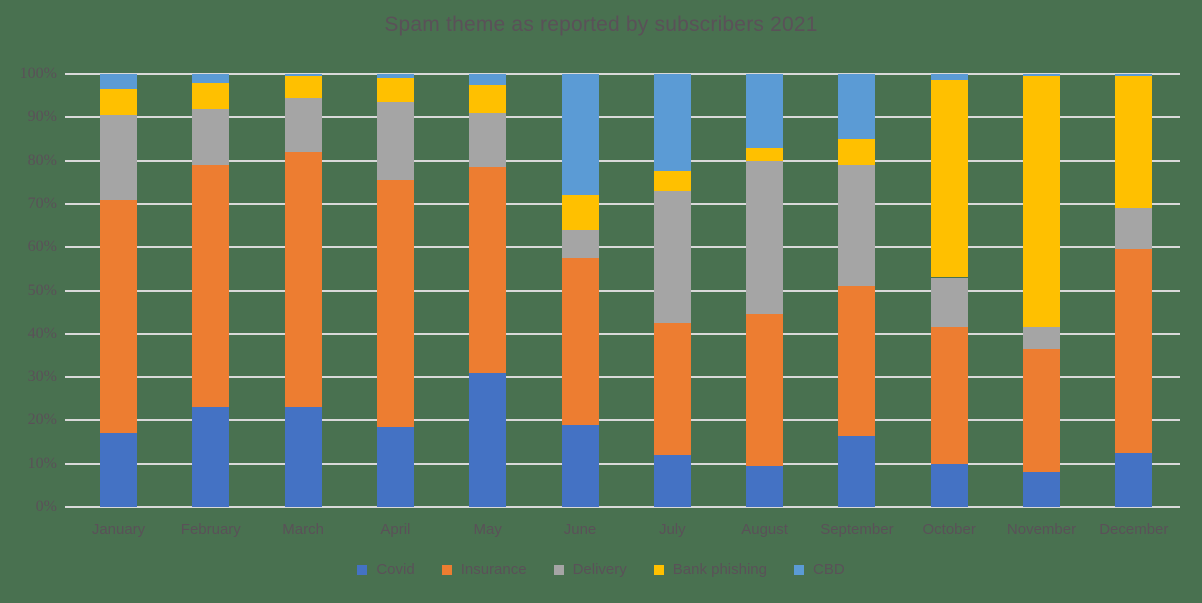 This screenshot has height=603, width=1202. Describe the element at coordinates (1041, 489) in the screenshot. I see `bar-segment-november-covid` at that location.